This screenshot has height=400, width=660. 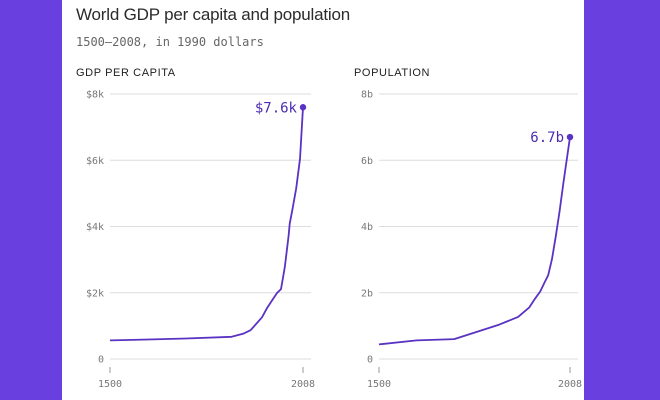 I want to click on gdp-y-tick-label: $6k, so click(x=95, y=161).